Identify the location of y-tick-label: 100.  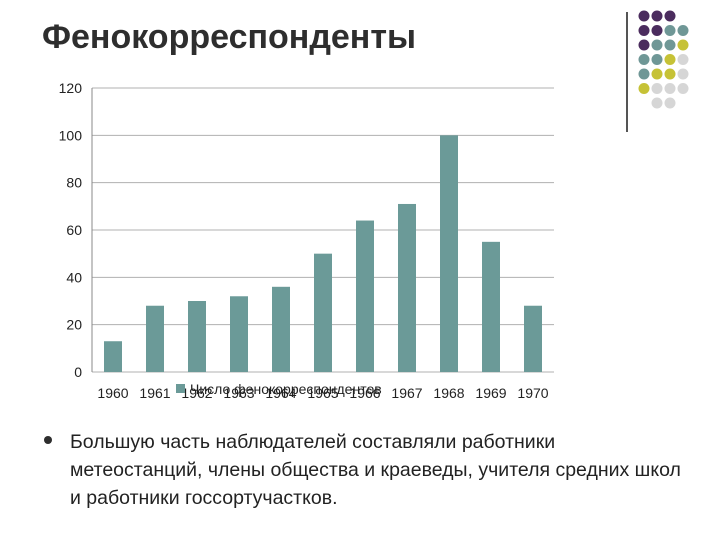
(71, 135).